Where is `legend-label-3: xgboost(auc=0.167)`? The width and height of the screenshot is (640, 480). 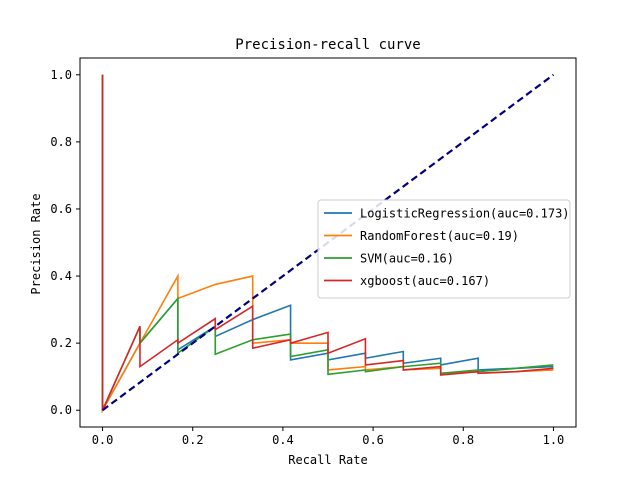 legend-label-3: xgboost(auc=0.167) is located at coordinates (425, 281).